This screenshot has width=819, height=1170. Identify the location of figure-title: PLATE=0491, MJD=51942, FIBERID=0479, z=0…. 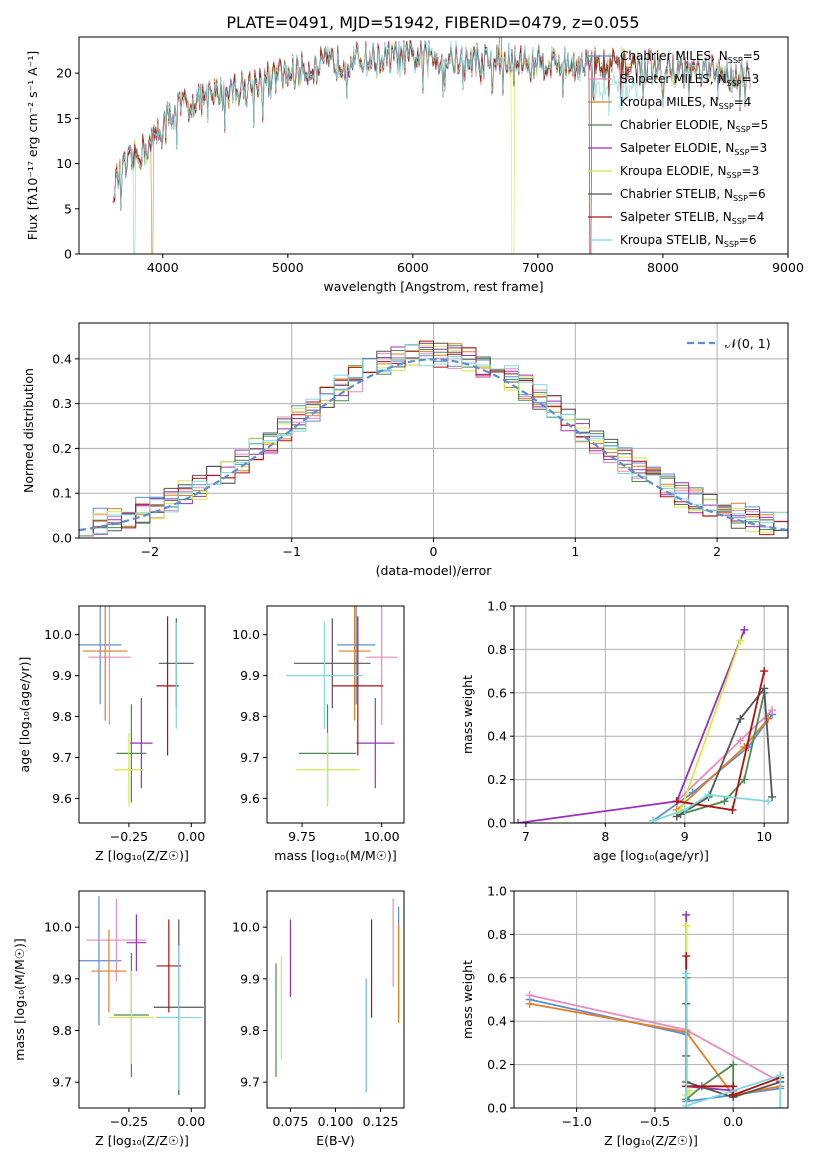
(432, 22).